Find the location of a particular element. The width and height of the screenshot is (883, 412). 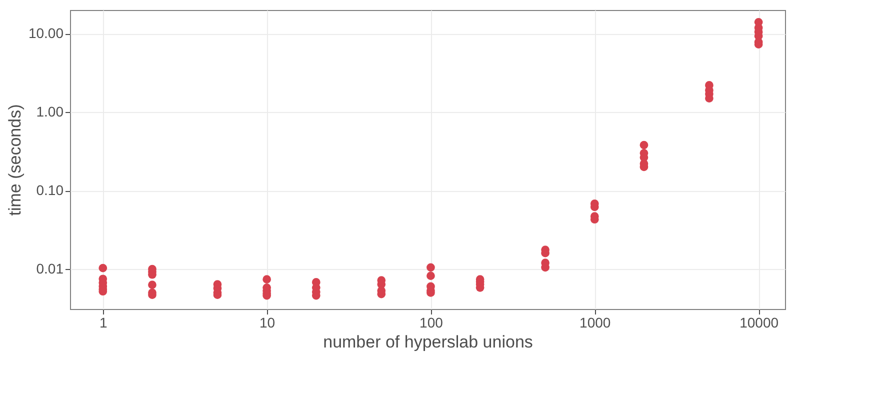

y-tick-label: 0.01 is located at coordinates (50, 268).